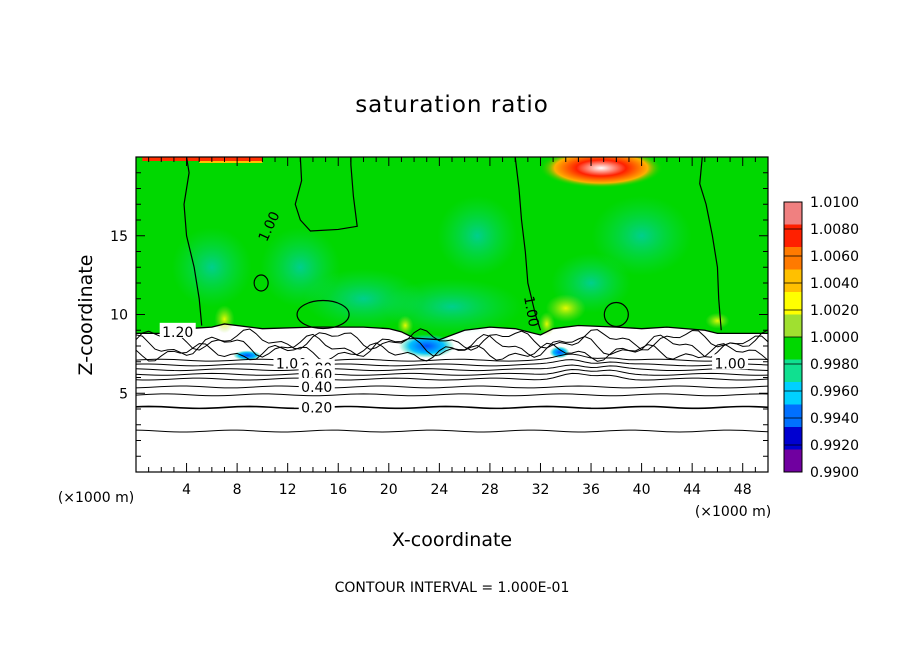  Describe the element at coordinates (119, 237) in the screenshot. I see `y-tick-label: 15` at that location.